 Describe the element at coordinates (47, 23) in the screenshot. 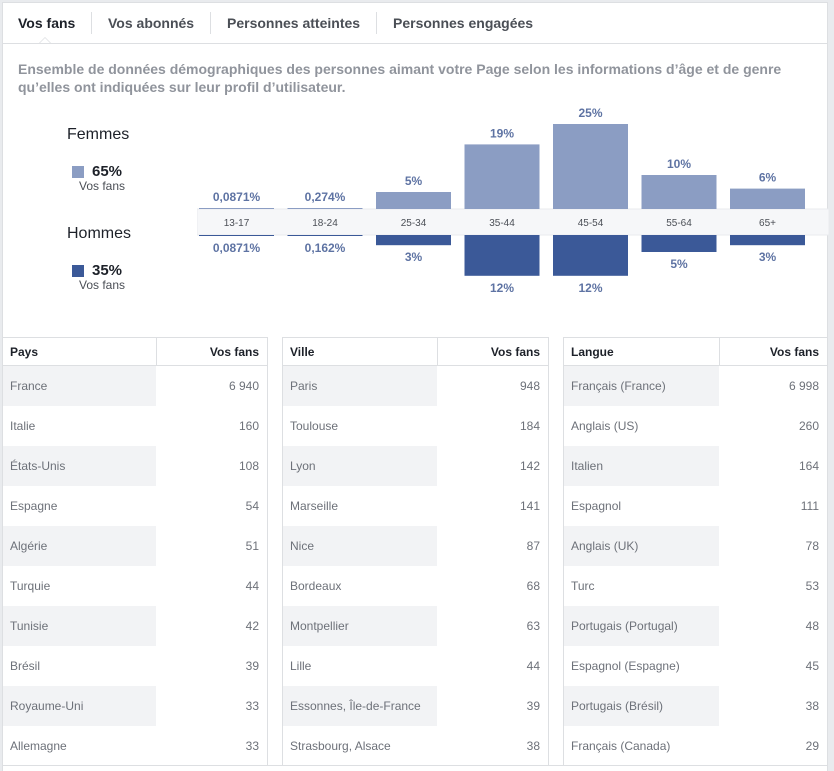

I see `tab-vos-fans: Vos fans` at that location.